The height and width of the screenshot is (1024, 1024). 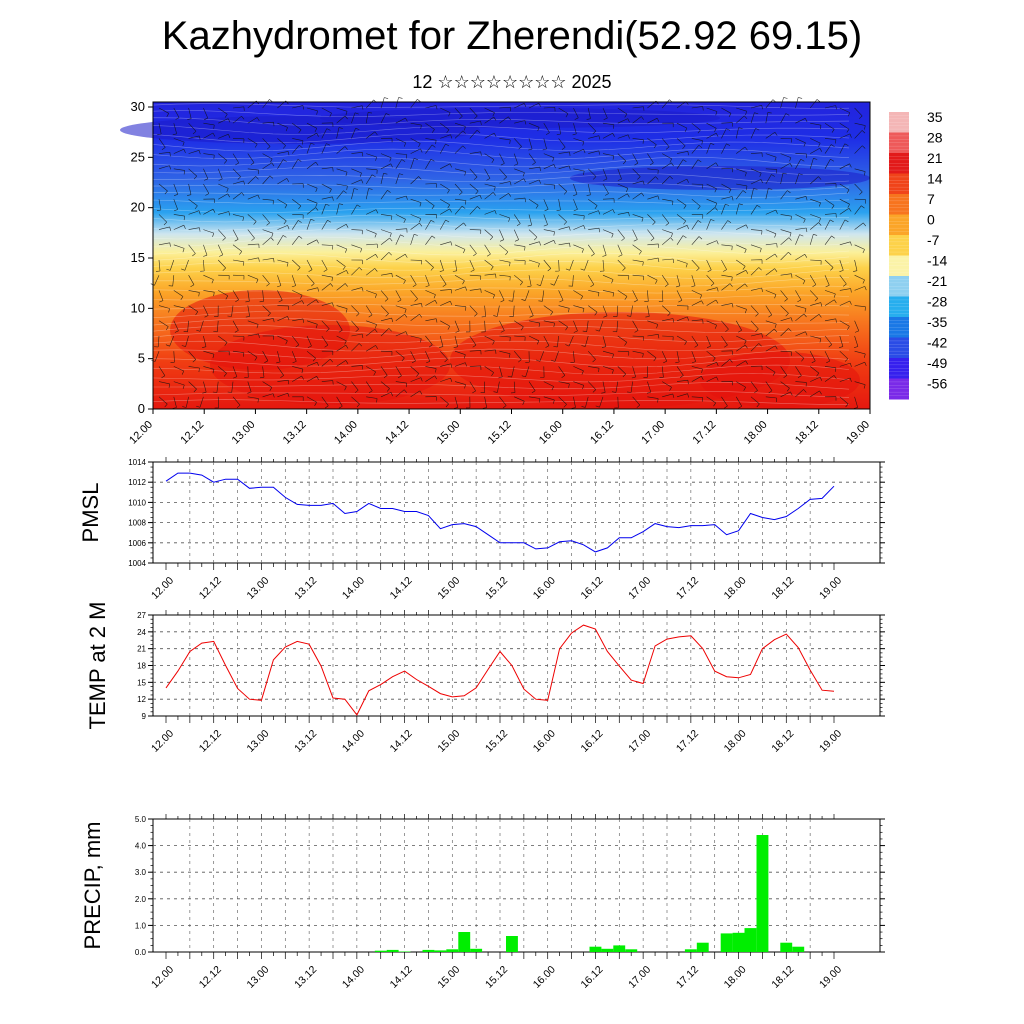 I want to click on y-tick-label: 10, so click(x=138, y=307).